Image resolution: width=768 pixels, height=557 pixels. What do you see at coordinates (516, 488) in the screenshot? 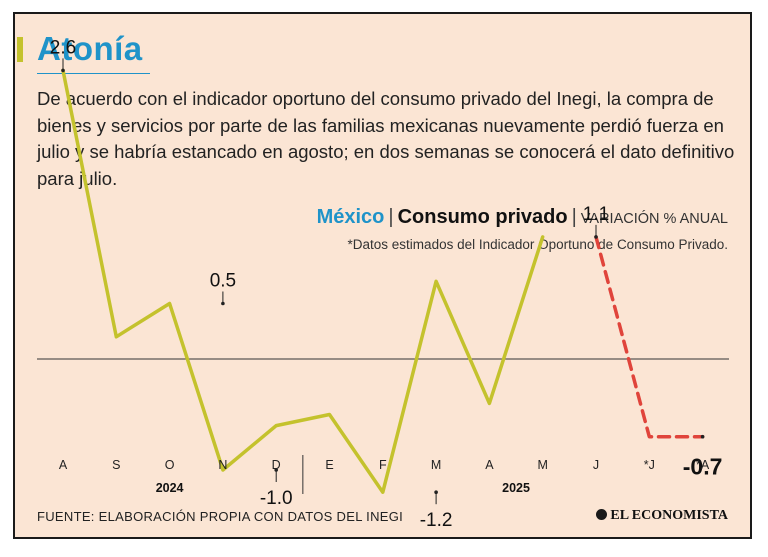
I see `year-label-2025: 2025` at bounding box center [516, 488].